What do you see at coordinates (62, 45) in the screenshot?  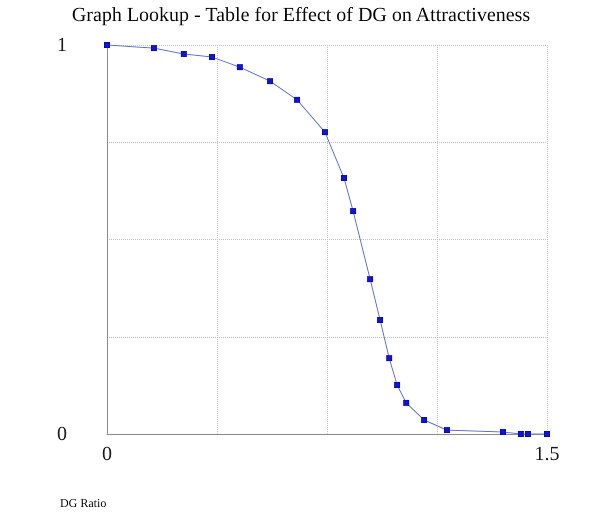 I see `y-tick-label: 1` at bounding box center [62, 45].